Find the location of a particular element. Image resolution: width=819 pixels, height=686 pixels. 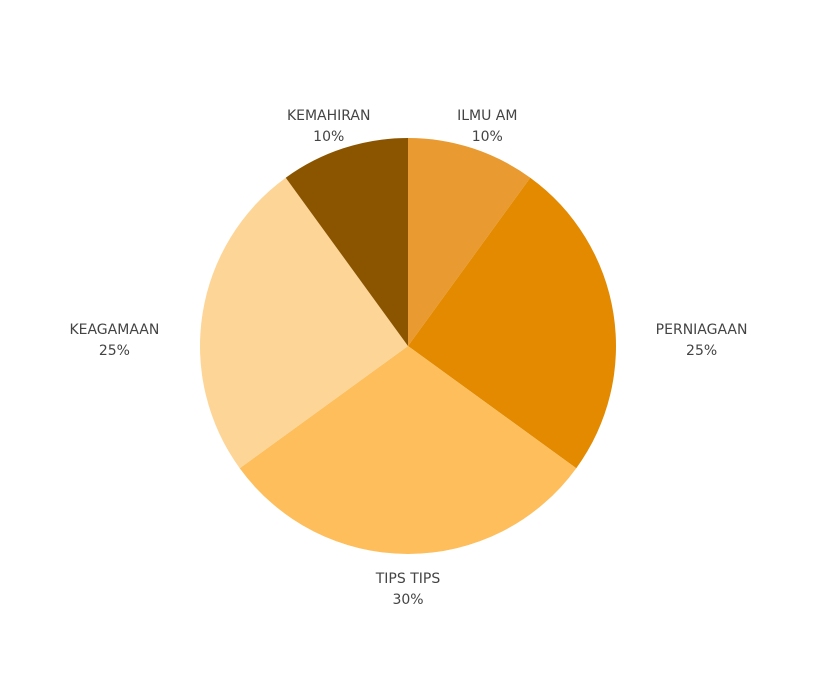

slice-label: KEMAHIRAN is located at coordinates (329, 116).